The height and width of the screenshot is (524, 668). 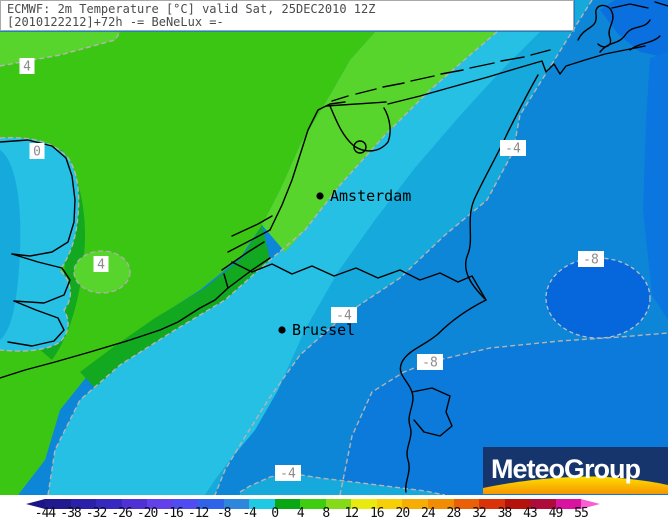 What do you see at coordinates (566, 469) in the screenshot?
I see `logo-text: MeteoGroup` at bounding box center [566, 469].